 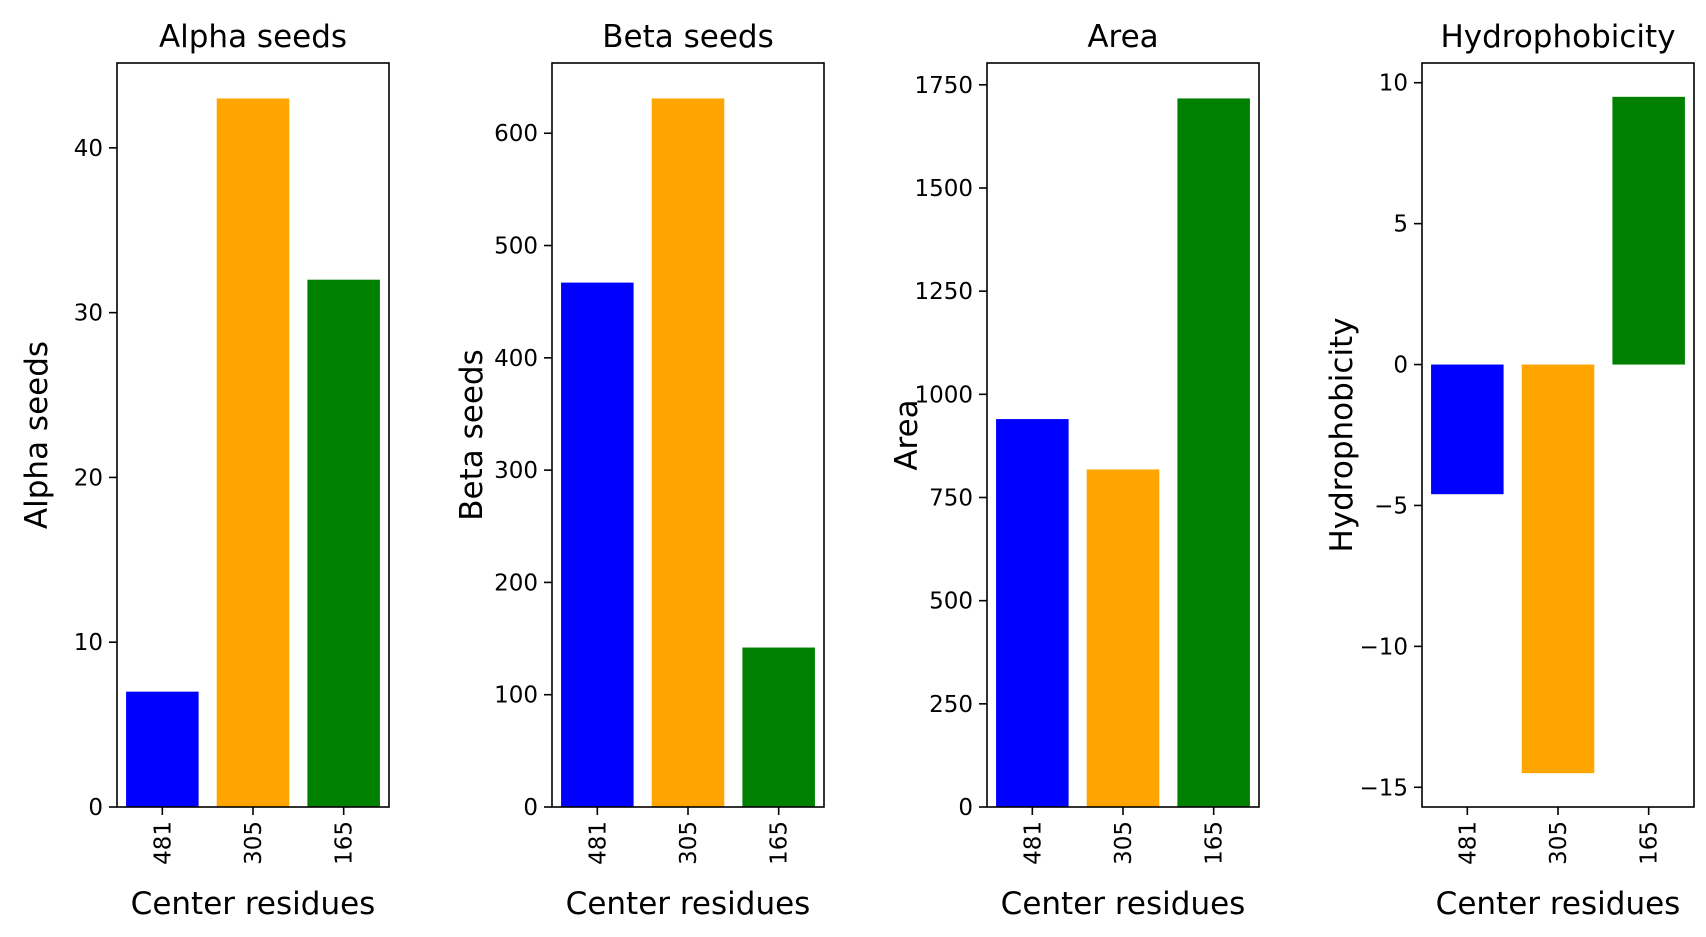 I want to click on y-axis-label: Beta seeds, so click(x=472, y=434).